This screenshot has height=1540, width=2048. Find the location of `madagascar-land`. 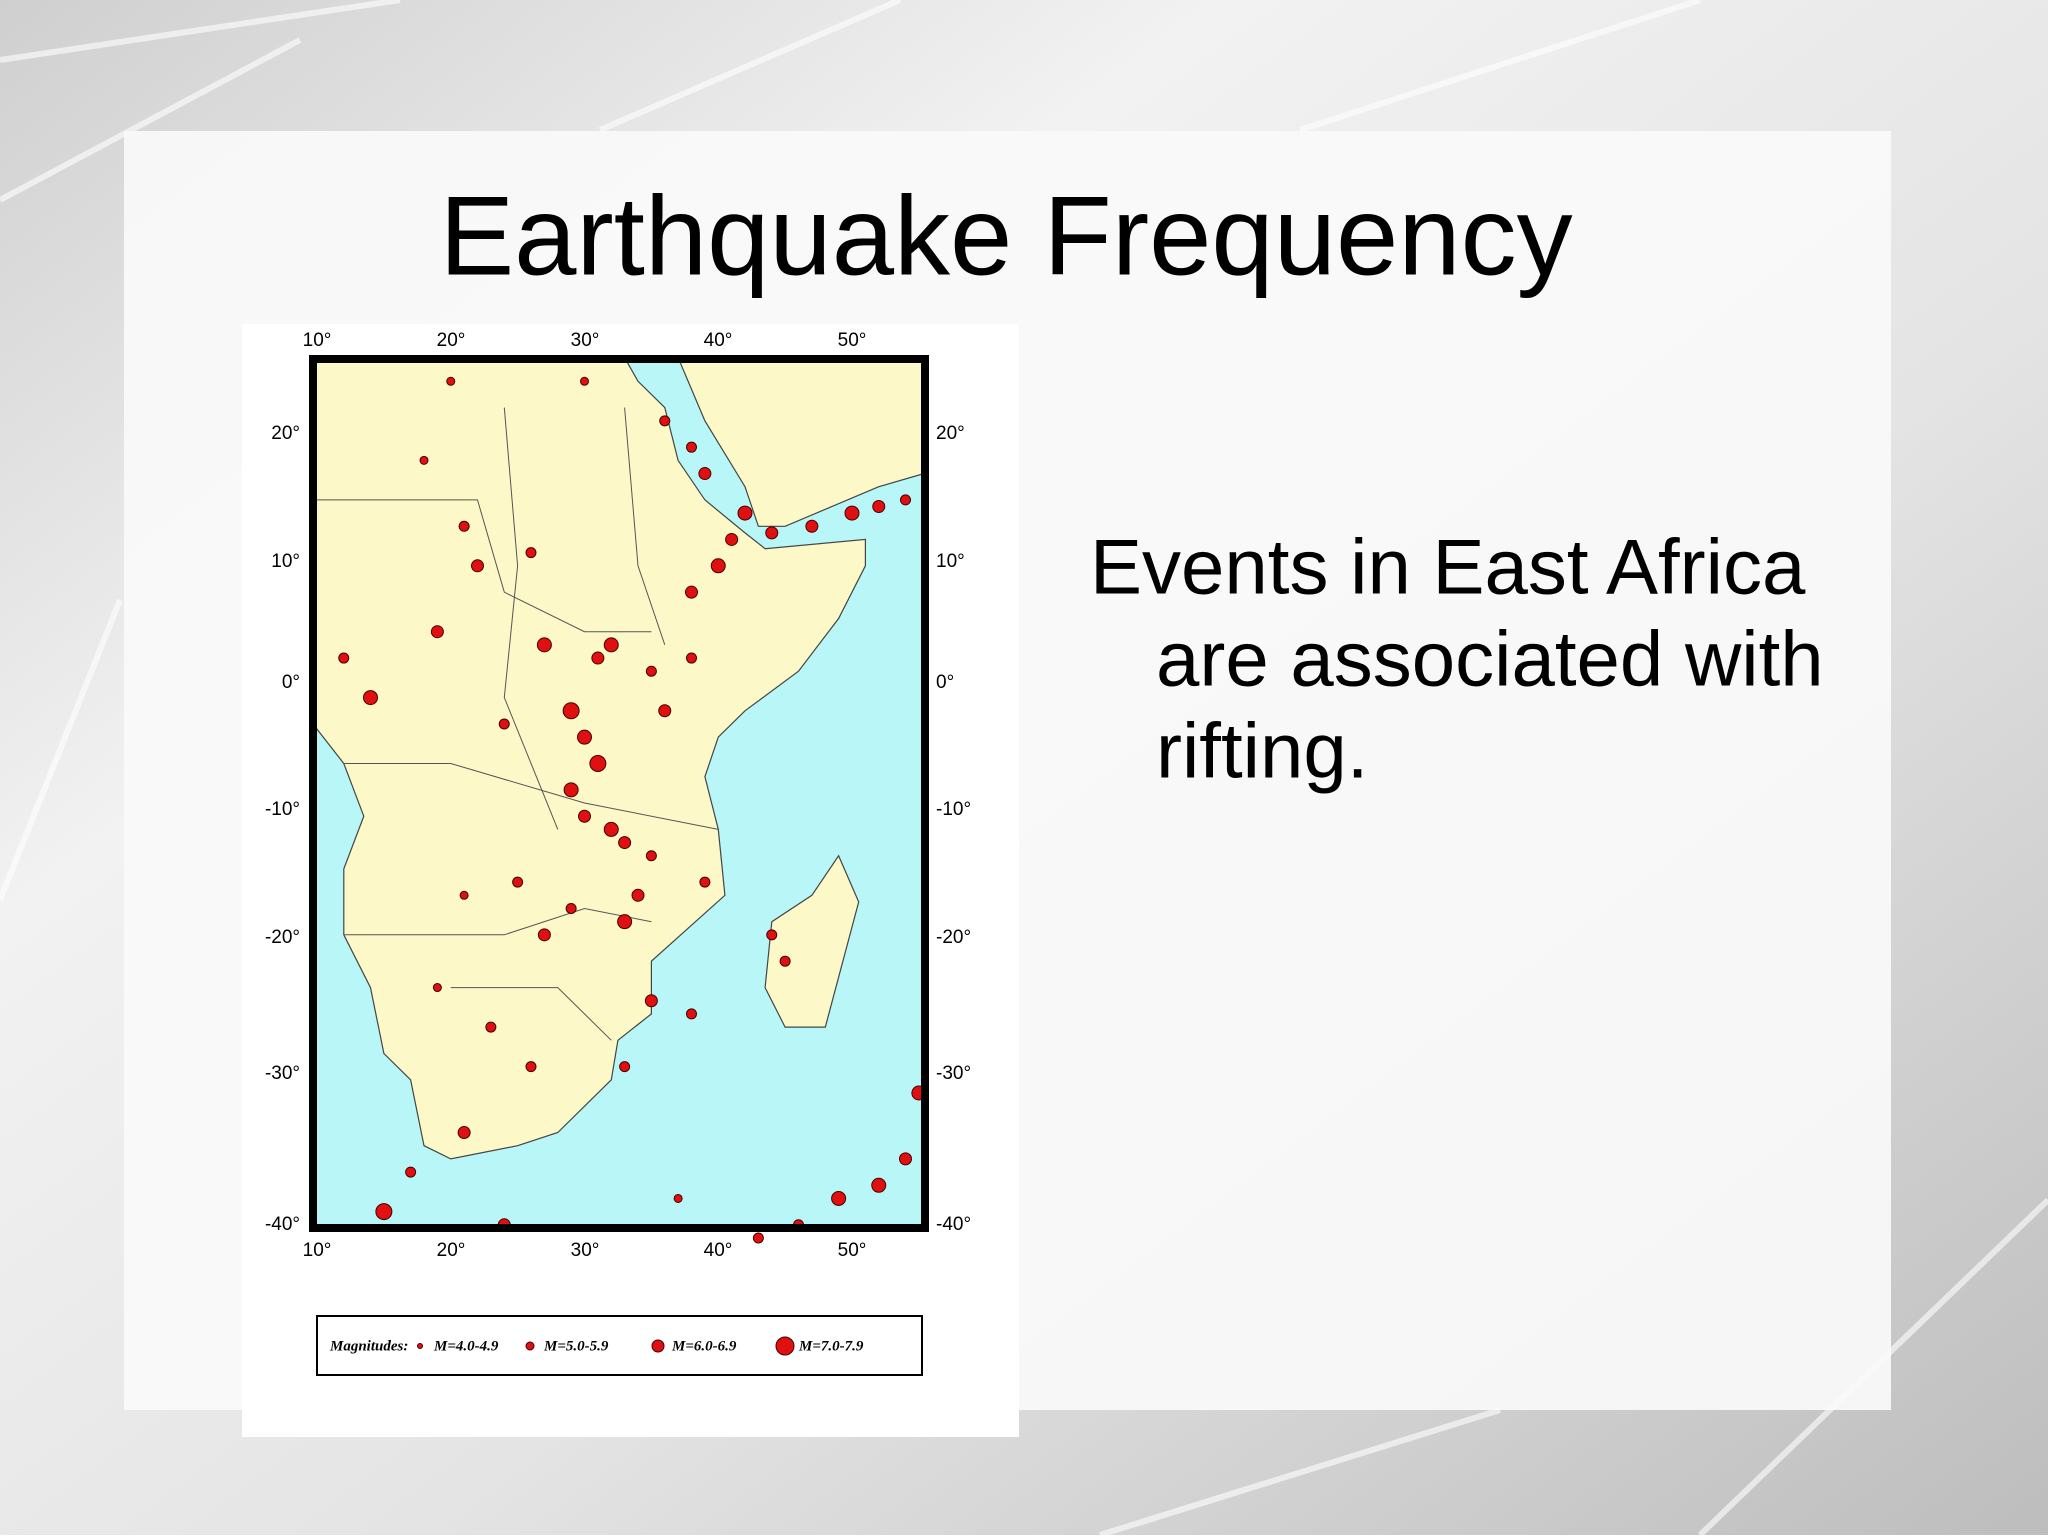

madagascar-land is located at coordinates (812, 941).